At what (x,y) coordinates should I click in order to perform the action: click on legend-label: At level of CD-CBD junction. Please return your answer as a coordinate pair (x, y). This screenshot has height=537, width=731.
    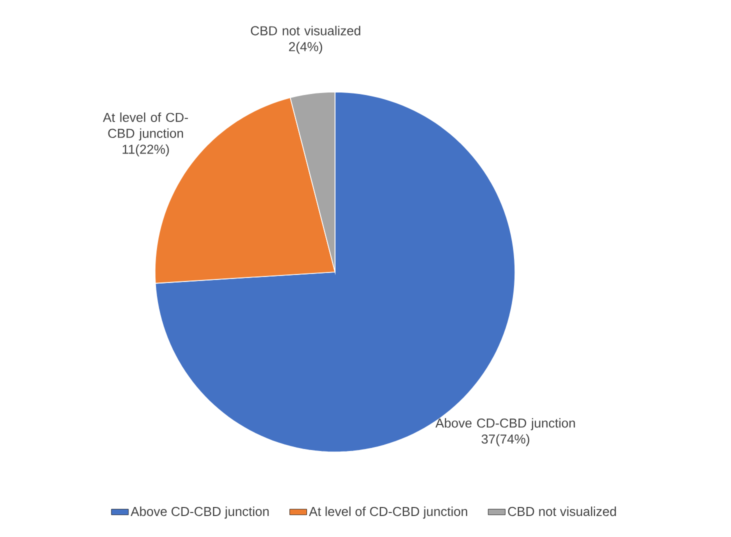
    Looking at the image, I should click on (388, 512).